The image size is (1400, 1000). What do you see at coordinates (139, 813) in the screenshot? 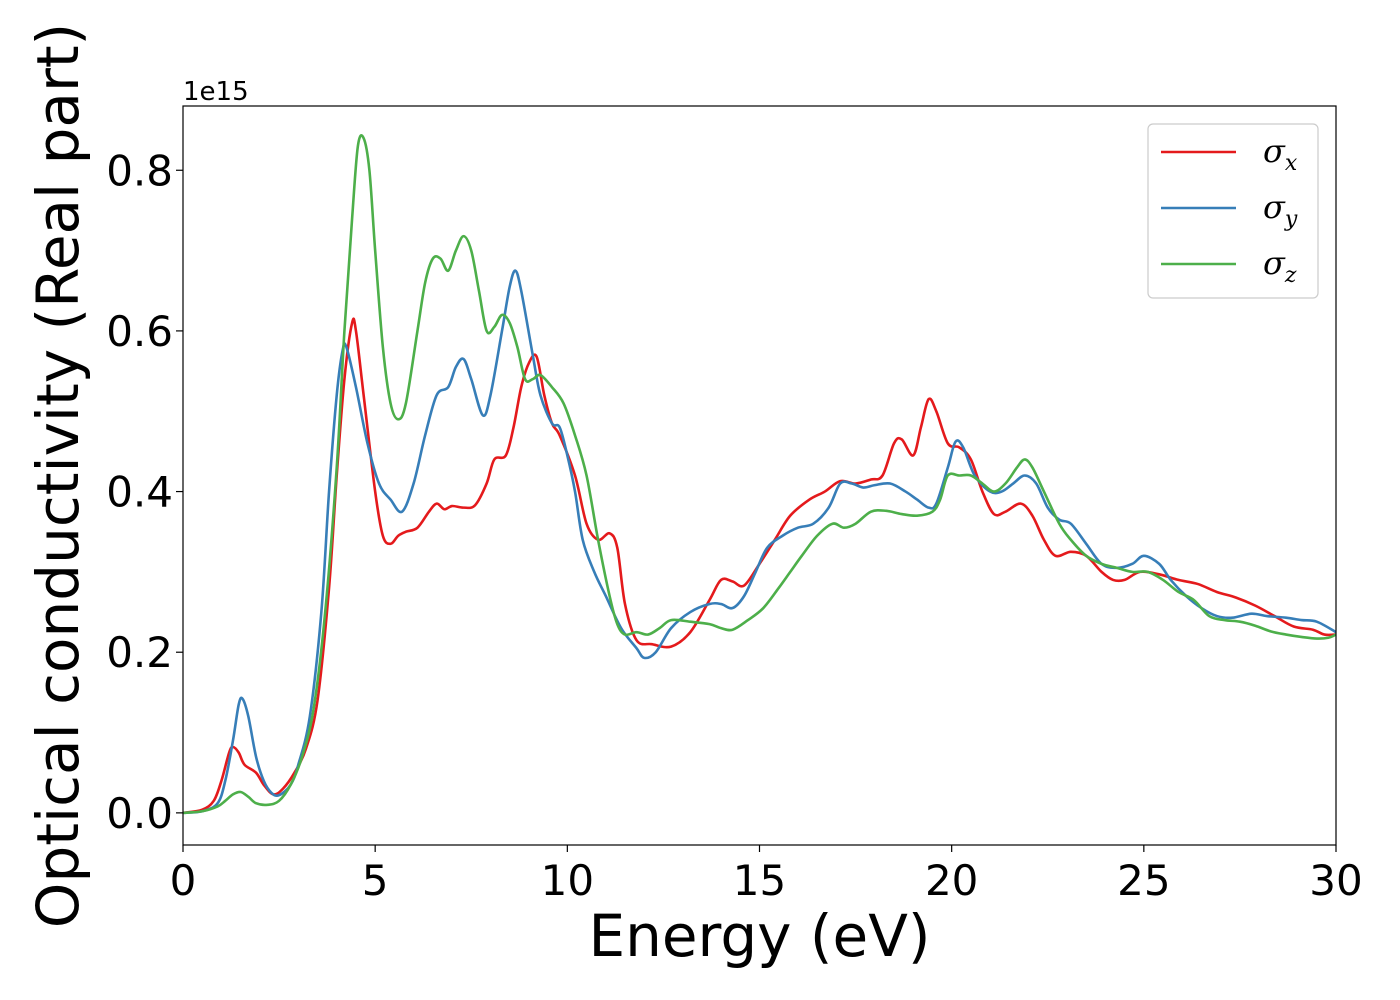
I see `y-tick-label: 0.0` at bounding box center [139, 813].